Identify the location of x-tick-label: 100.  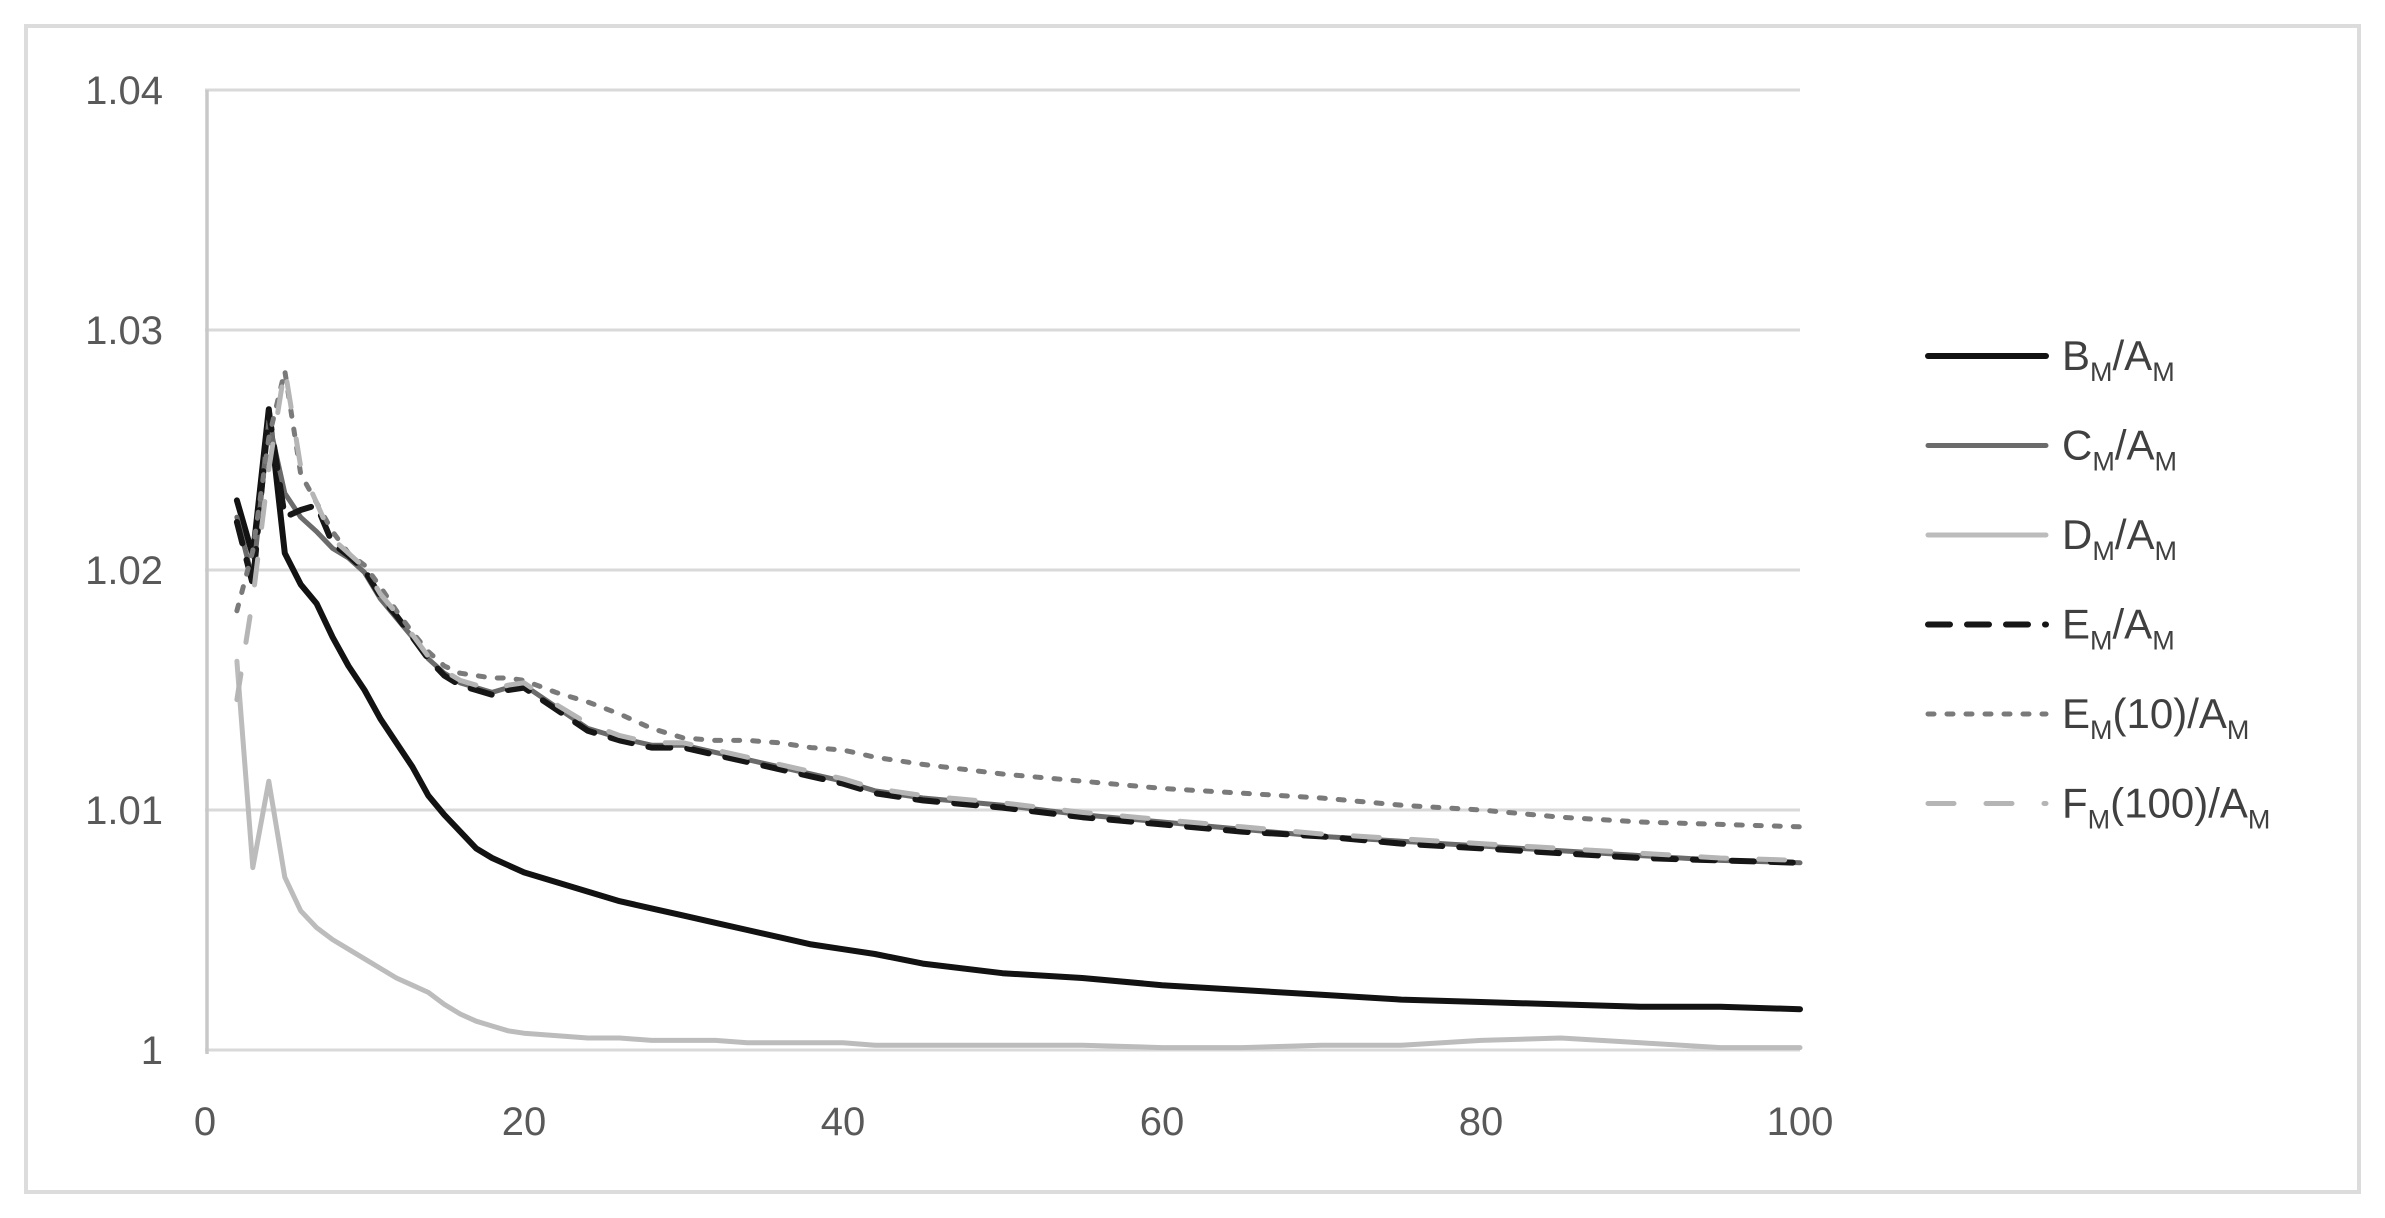
(1800, 1122).